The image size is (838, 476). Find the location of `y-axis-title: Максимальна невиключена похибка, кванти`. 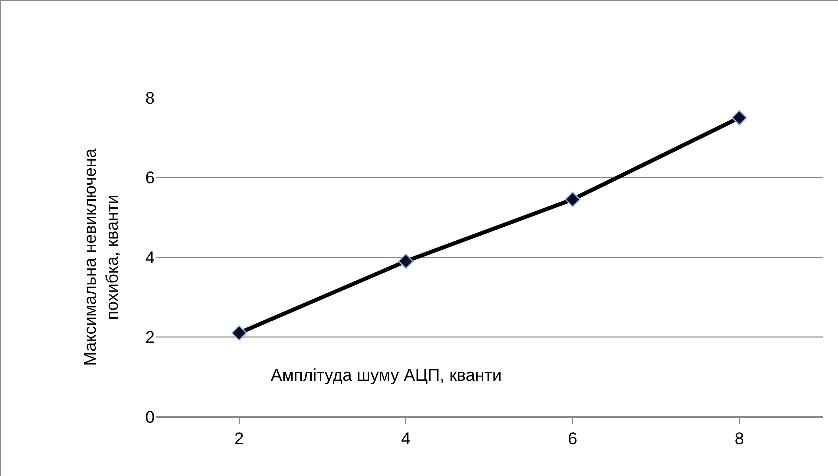

y-axis-title: Максимальна невиключена похибка, кванти is located at coordinates (101, 257).